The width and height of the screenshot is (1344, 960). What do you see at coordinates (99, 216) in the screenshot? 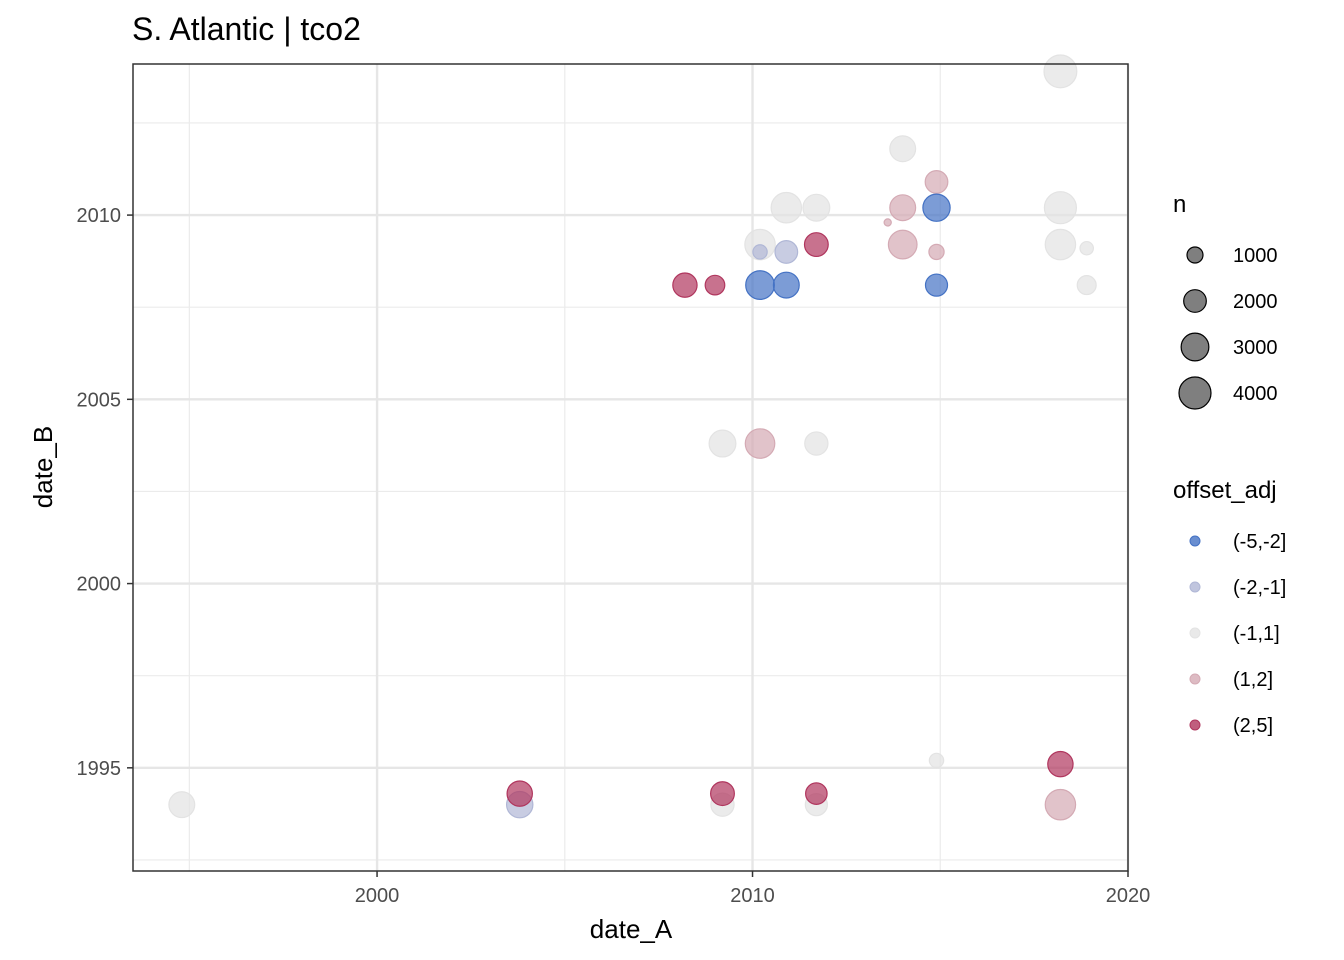
I see `y-tick-label: 2010` at bounding box center [99, 216].